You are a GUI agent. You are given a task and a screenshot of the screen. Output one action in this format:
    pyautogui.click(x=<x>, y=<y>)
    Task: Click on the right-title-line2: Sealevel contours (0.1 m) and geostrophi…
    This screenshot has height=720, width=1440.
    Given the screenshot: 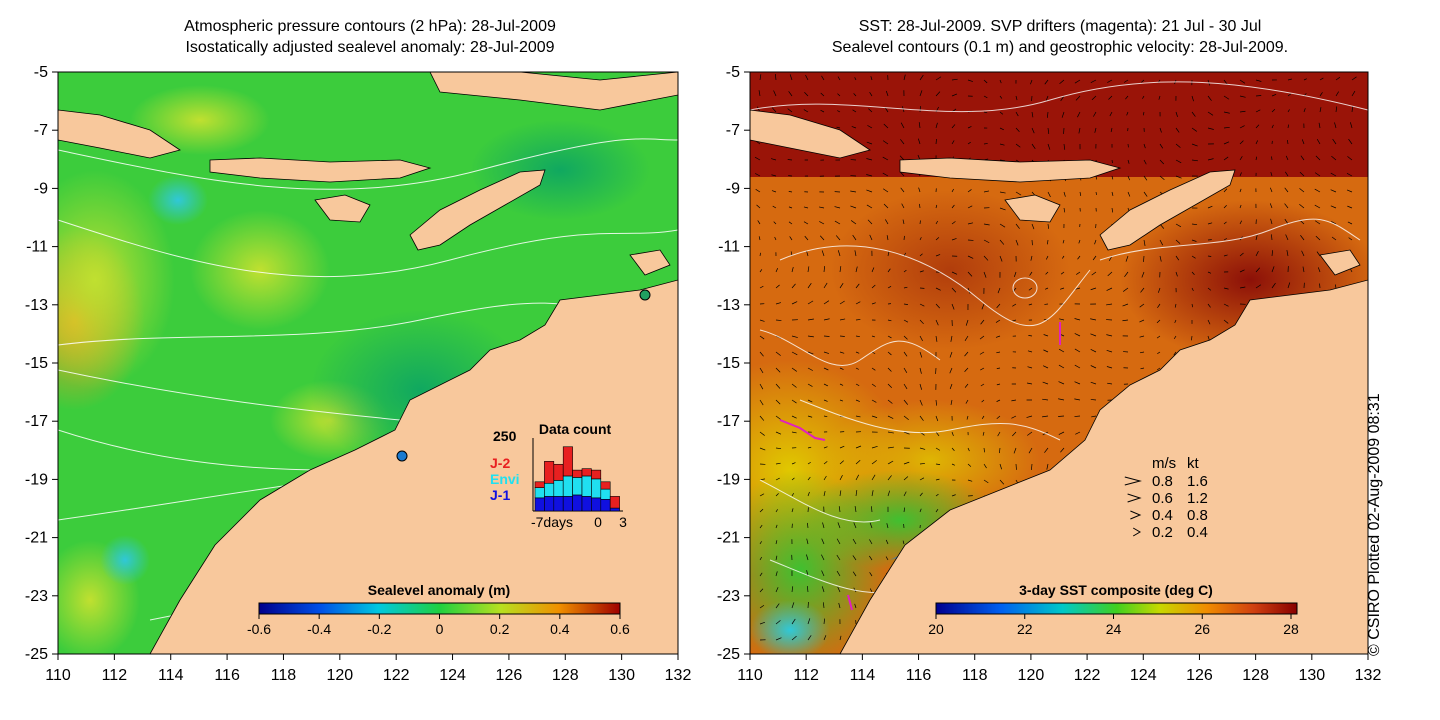 What is the action you would take?
    pyautogui.click(x=1060, y=47)
    